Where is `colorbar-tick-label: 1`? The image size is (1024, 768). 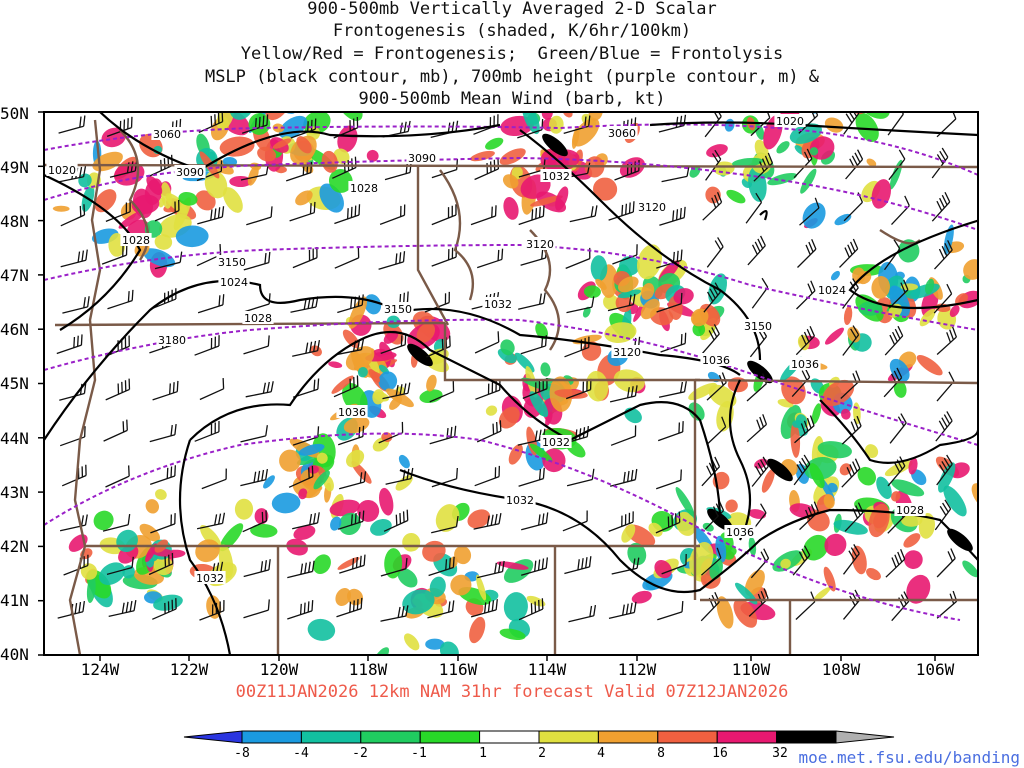
colorbar-tick-label: 1 is located at coordinates (483, 753).